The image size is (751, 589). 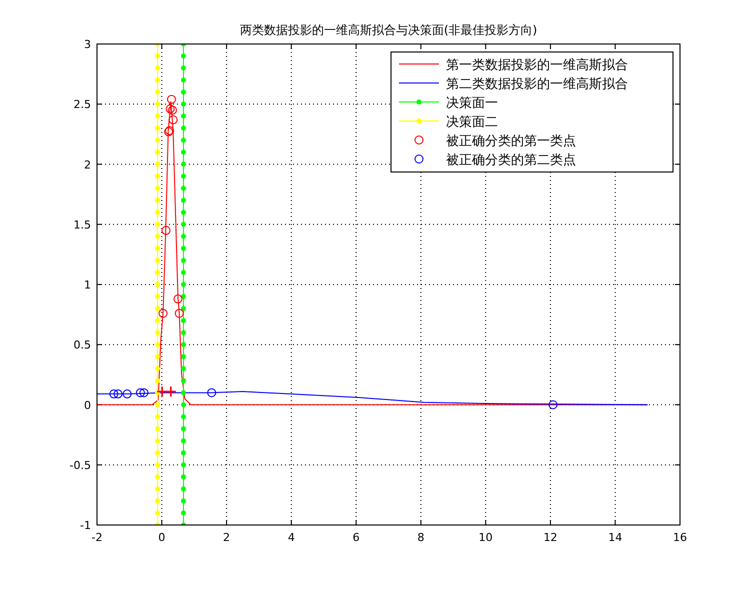 I want to click on x-tick-label: 2, so click(x=226, y=537).